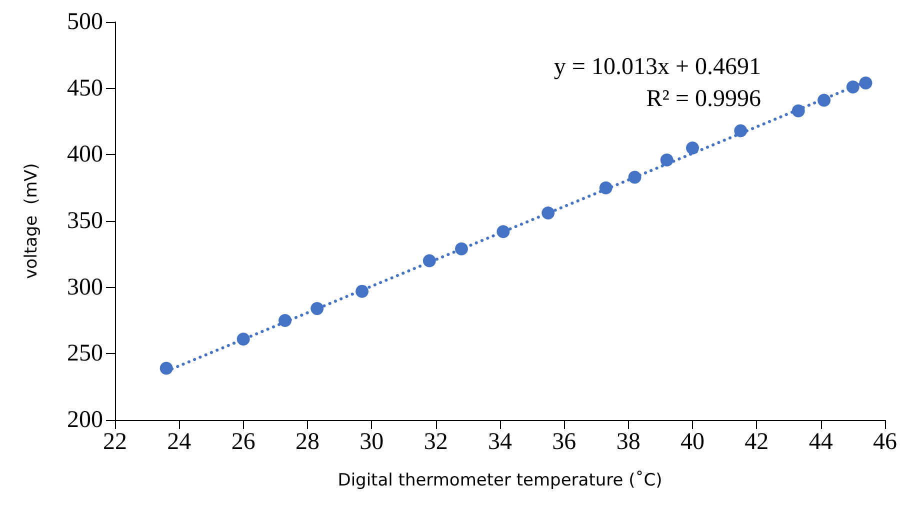 The height and width of the screenshot is (507, 906). I want to click on y-tick-label: 400, so click(85, 155).